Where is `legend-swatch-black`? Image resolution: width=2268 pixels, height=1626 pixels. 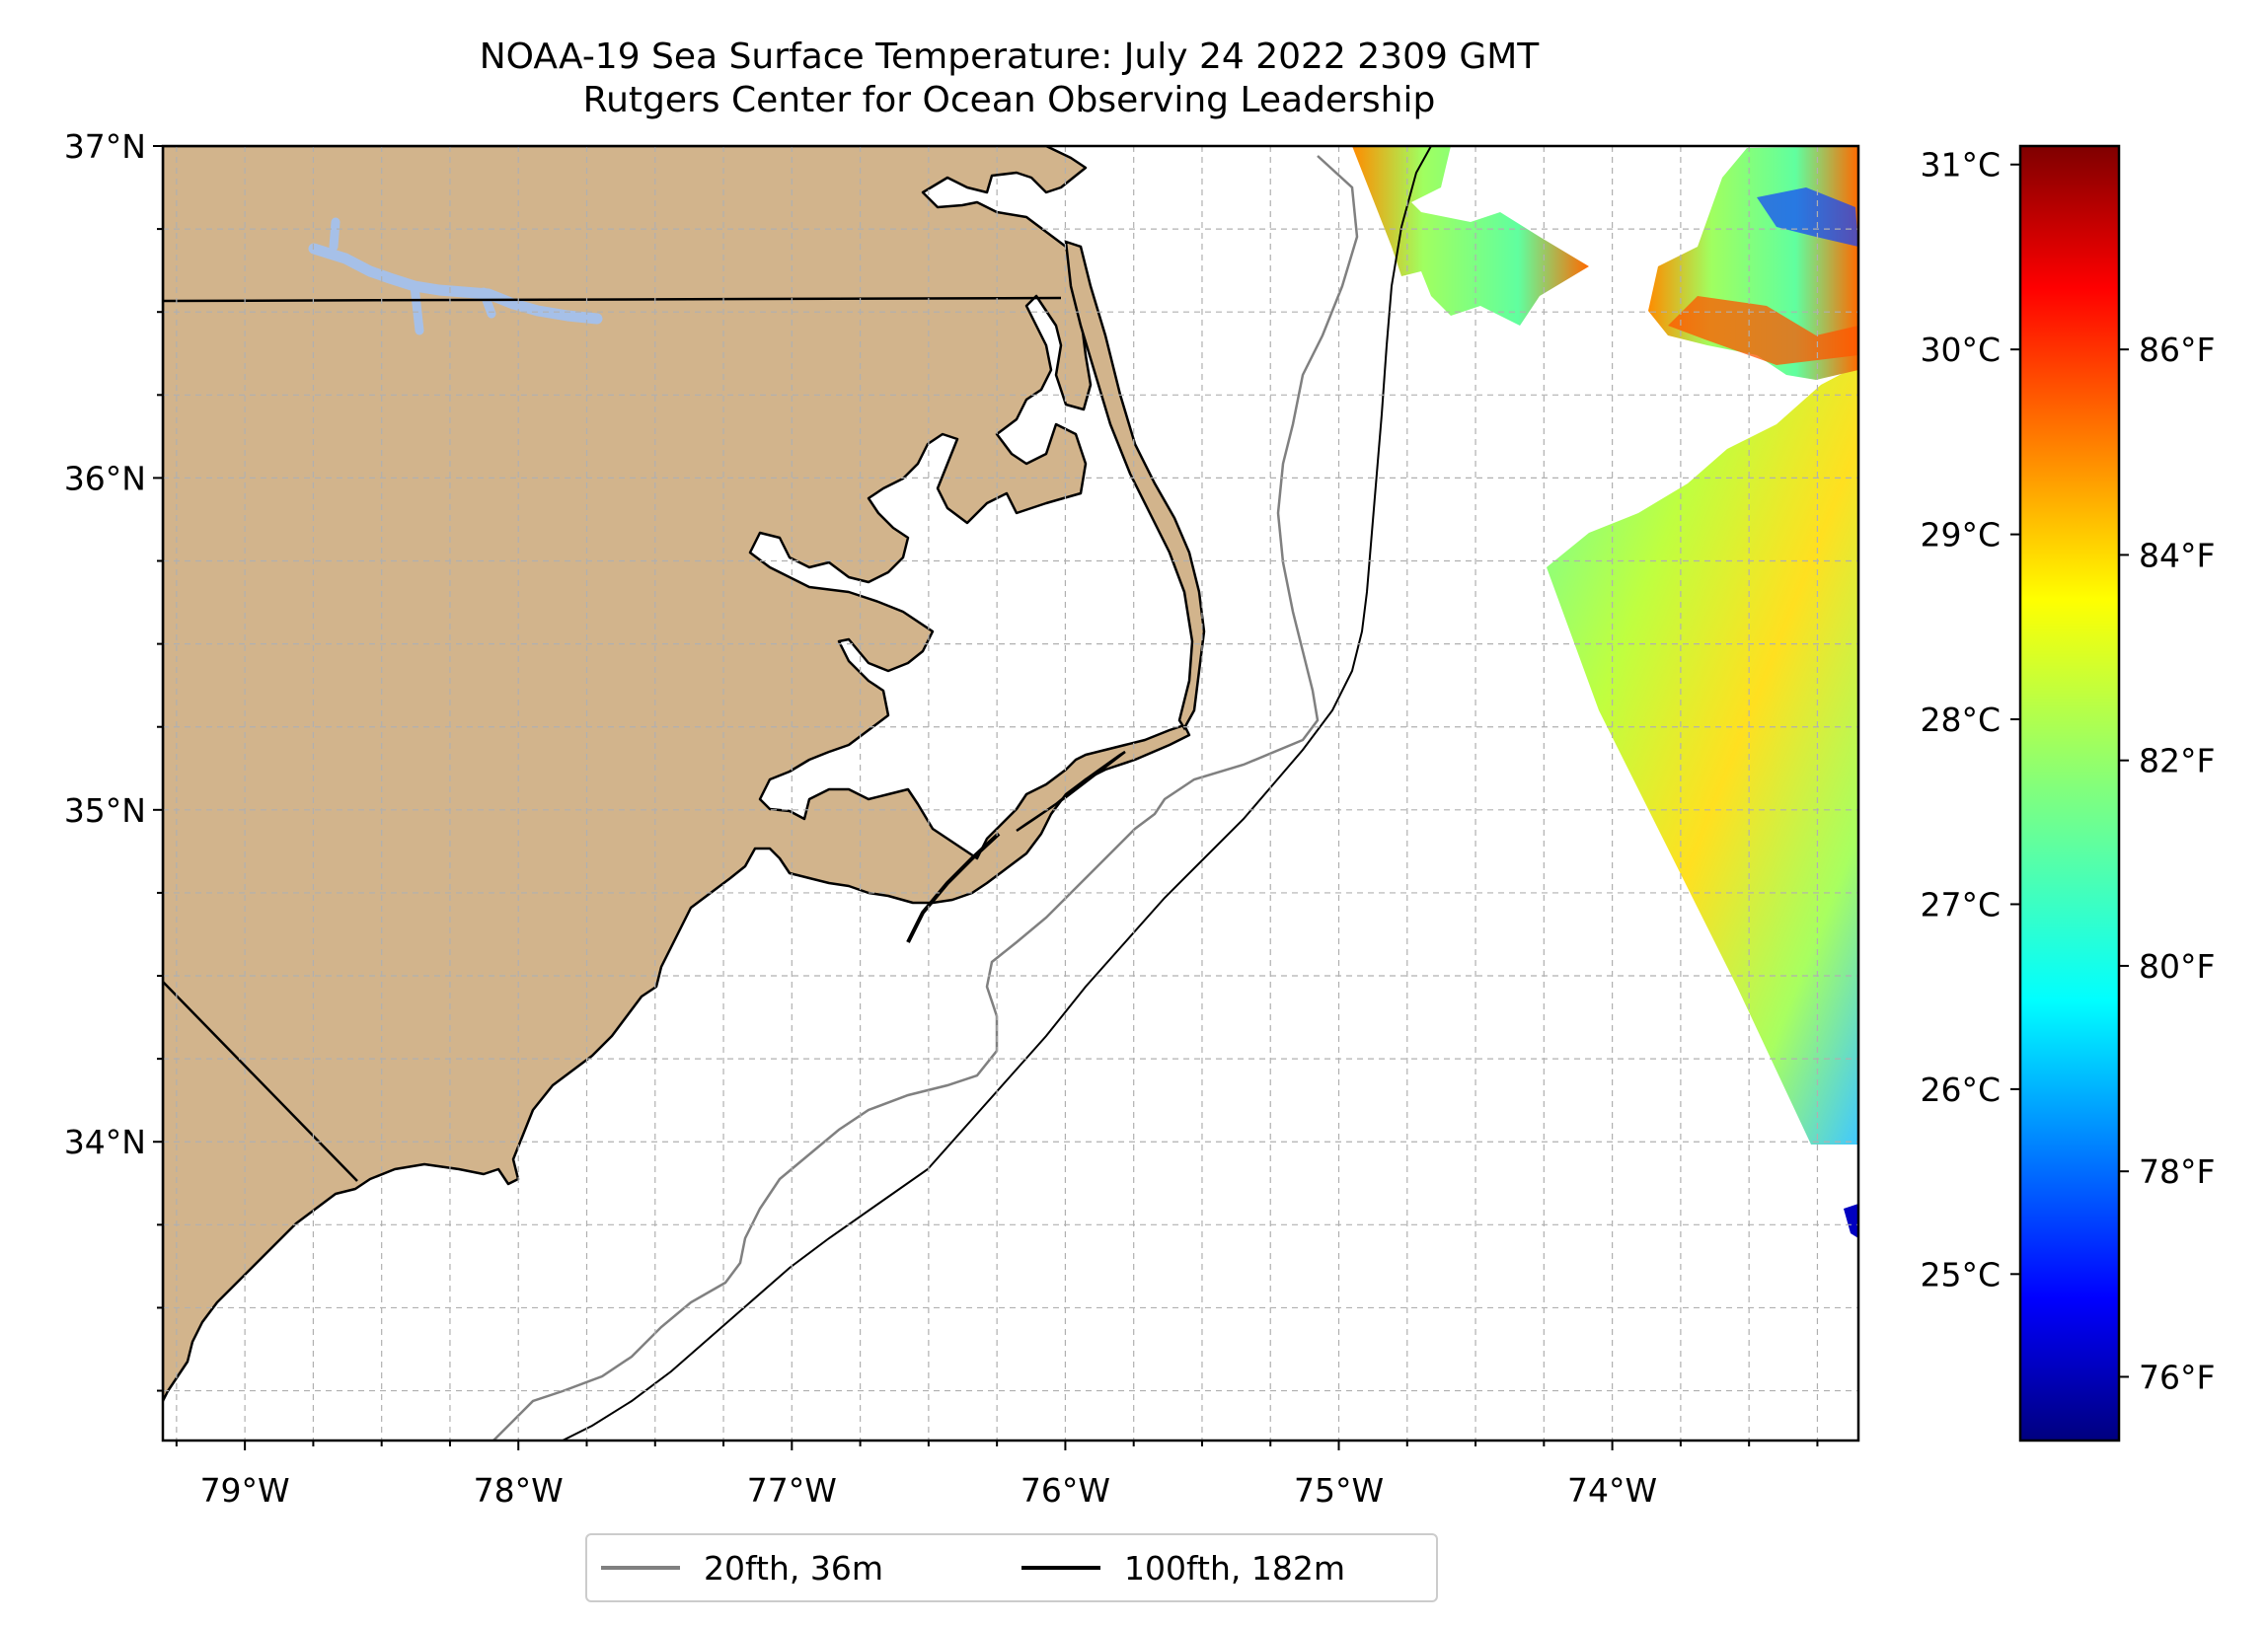
legend-swatch-black is located at coordinates (1060, 1568).